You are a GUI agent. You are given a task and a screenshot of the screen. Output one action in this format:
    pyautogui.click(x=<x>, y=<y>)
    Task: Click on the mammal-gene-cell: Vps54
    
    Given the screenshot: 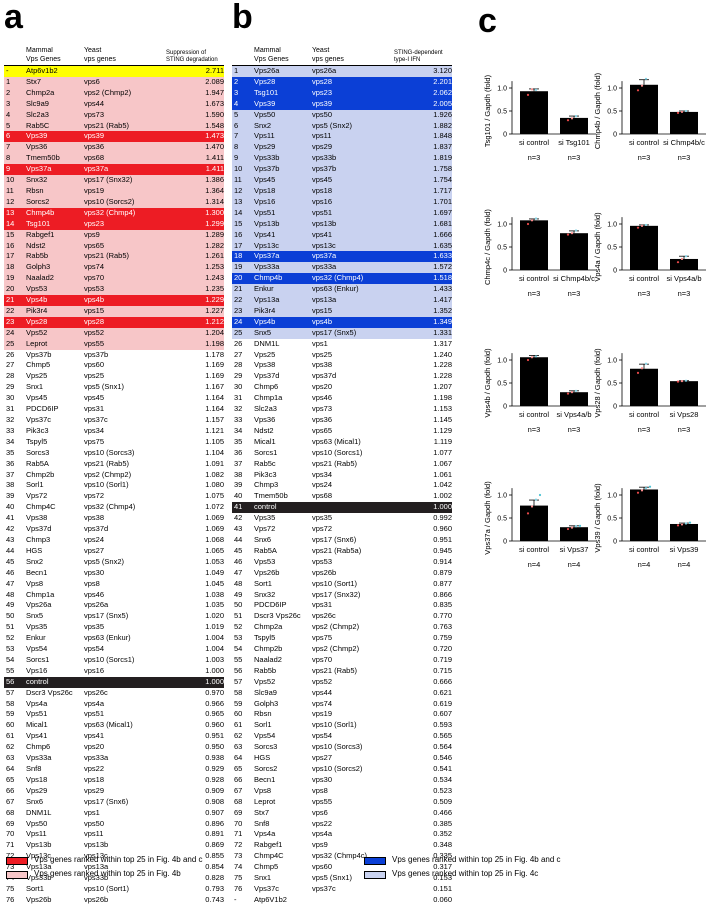 What is the action you would take?
    pyautogui.click(x=37, y=649)
    